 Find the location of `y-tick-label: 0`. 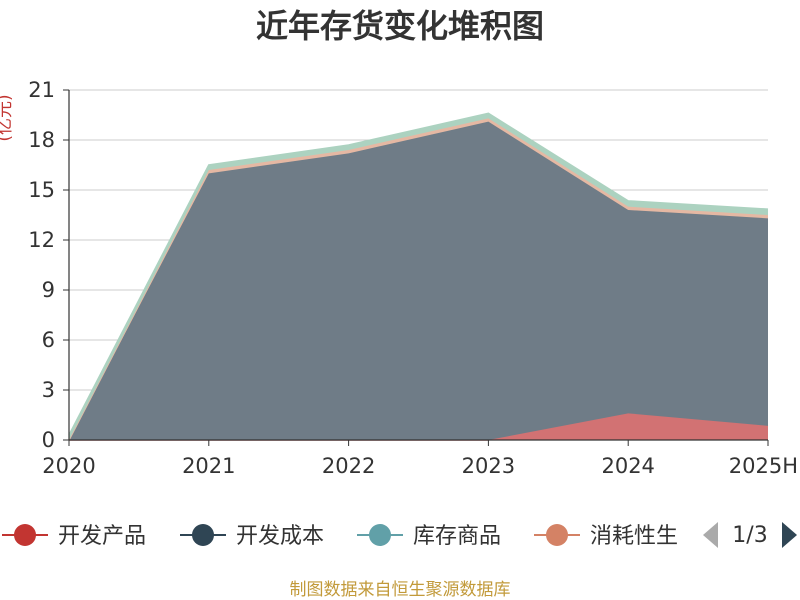

y-tick-label: 0 is located at coordinates (48, 440).